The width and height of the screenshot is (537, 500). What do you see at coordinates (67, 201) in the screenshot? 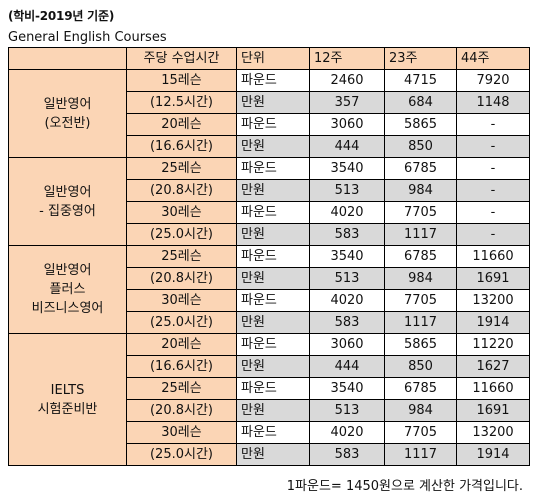
I see `course-name-cell: 일반영어 - 집중영어` at bounding box center [67, 201].